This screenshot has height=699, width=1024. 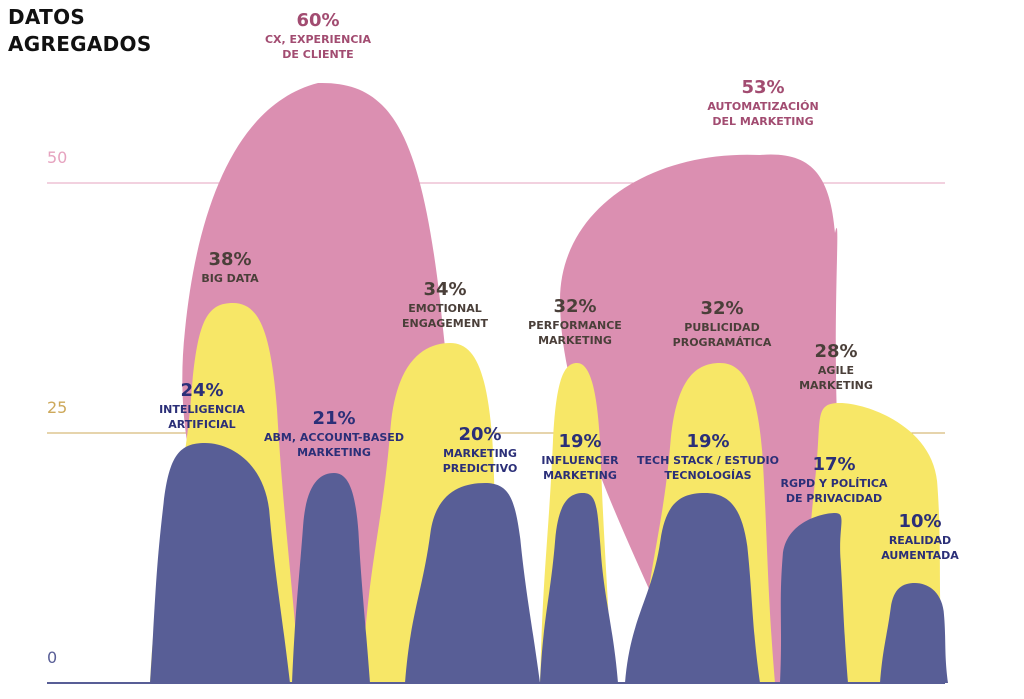 I want to click on value-label-emotional: 34%, so click(x=444, y=289).